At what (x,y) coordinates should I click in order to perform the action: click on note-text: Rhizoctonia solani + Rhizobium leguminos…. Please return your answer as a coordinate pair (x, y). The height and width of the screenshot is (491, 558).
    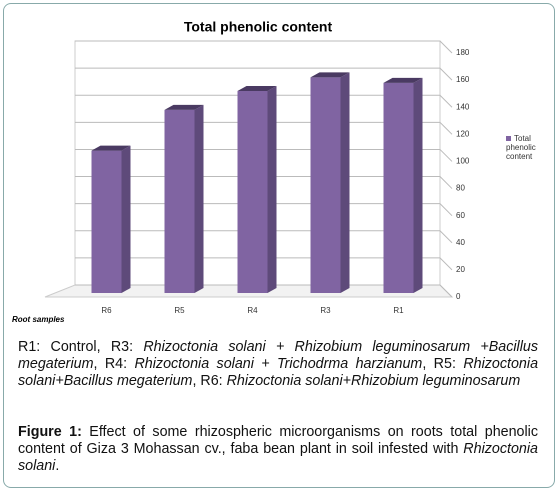
    Looking at the image, I should click on (278, 355).